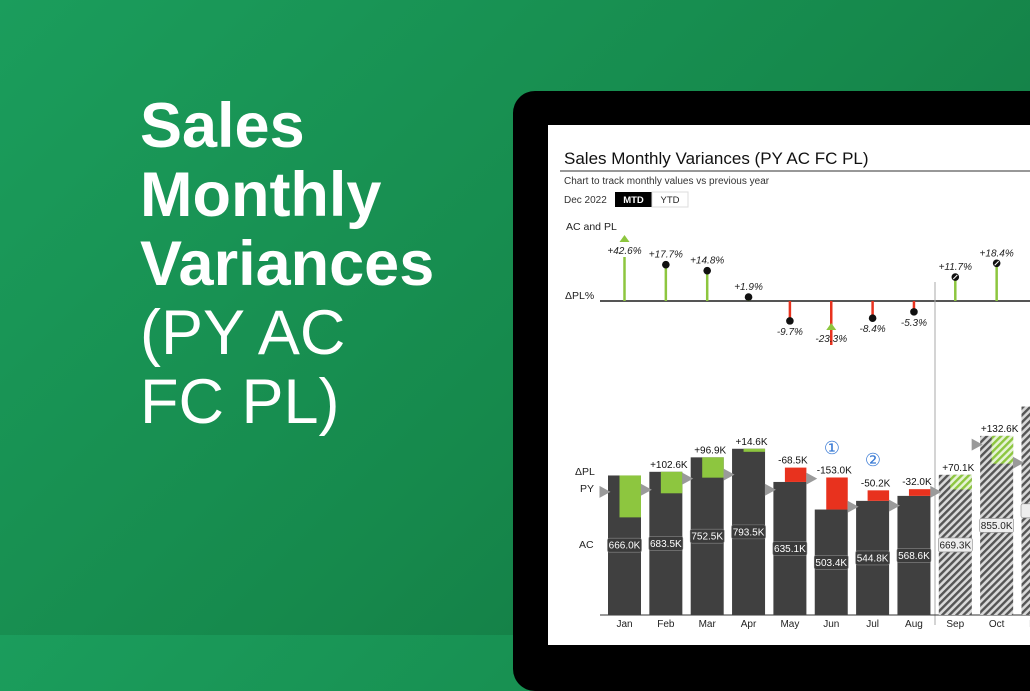 The height and width of the screenshot is (691, 1030). I want to click on pct-label: -9.7%, so click(790, 332).